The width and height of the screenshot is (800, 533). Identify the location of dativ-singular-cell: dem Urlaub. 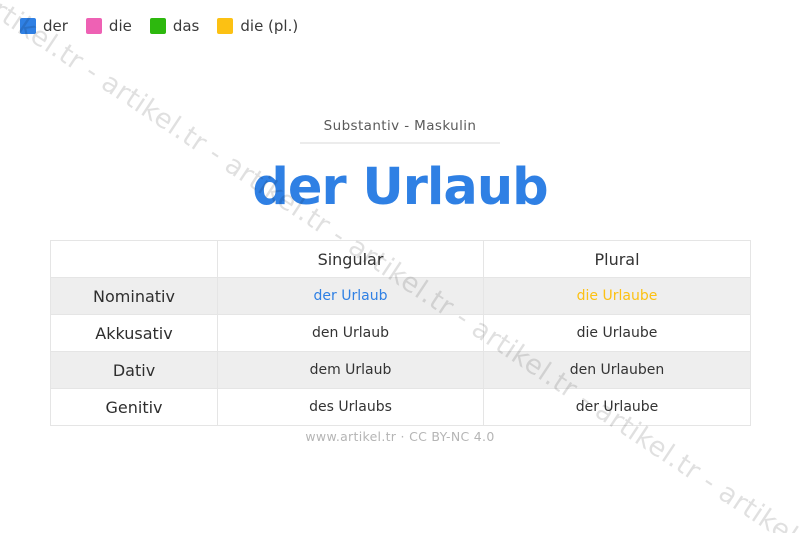
(350, 370).